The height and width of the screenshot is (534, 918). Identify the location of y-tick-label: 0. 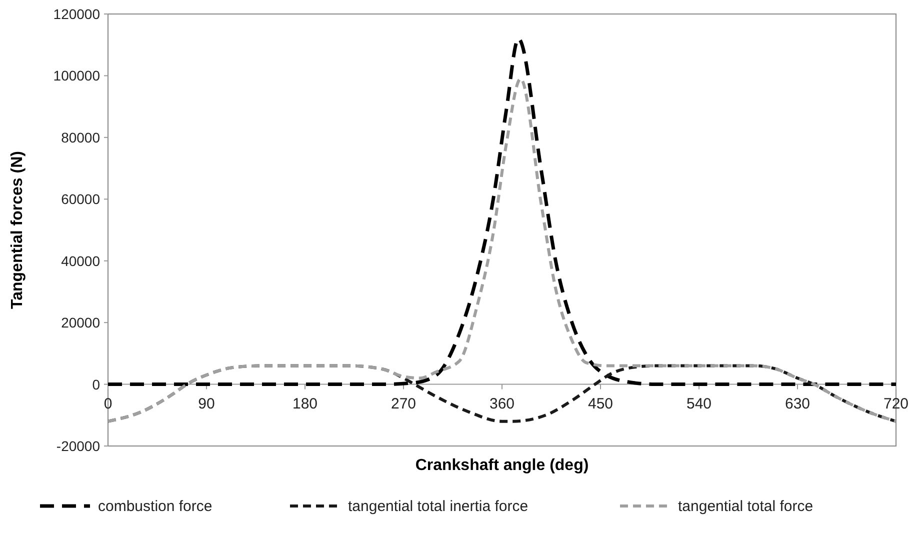
(96, 384).